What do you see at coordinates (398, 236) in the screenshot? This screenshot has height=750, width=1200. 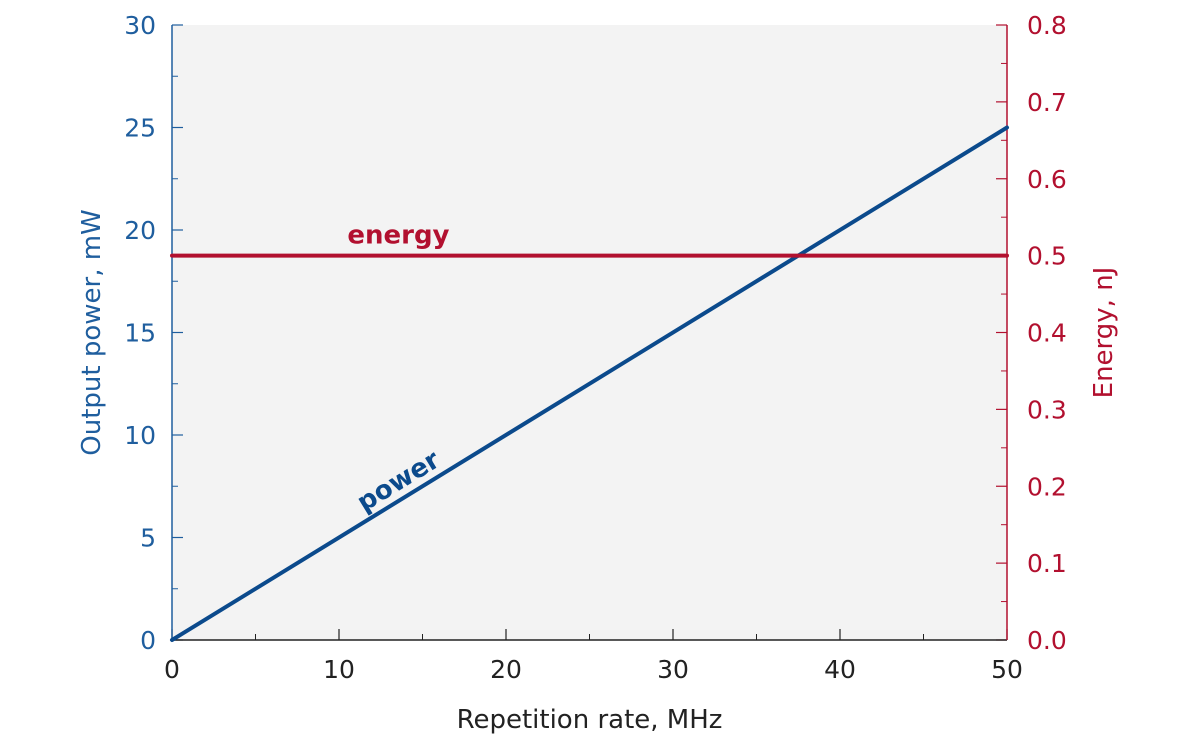 I see `series-label-energy: energy` at bounding box center [398, 236].